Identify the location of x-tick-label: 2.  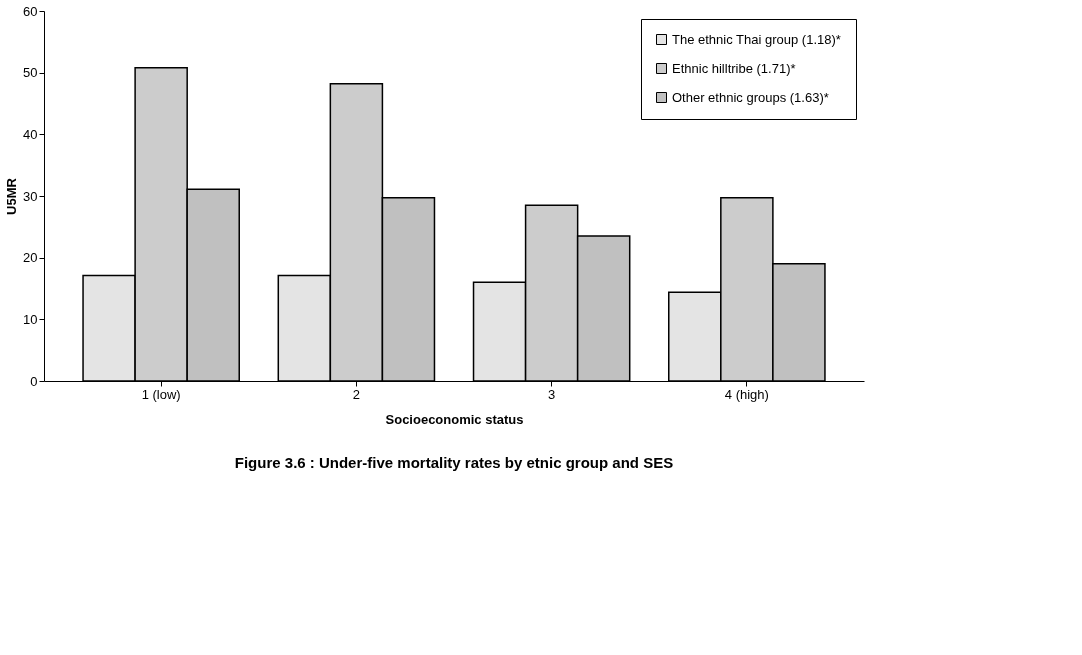
(356, 394).